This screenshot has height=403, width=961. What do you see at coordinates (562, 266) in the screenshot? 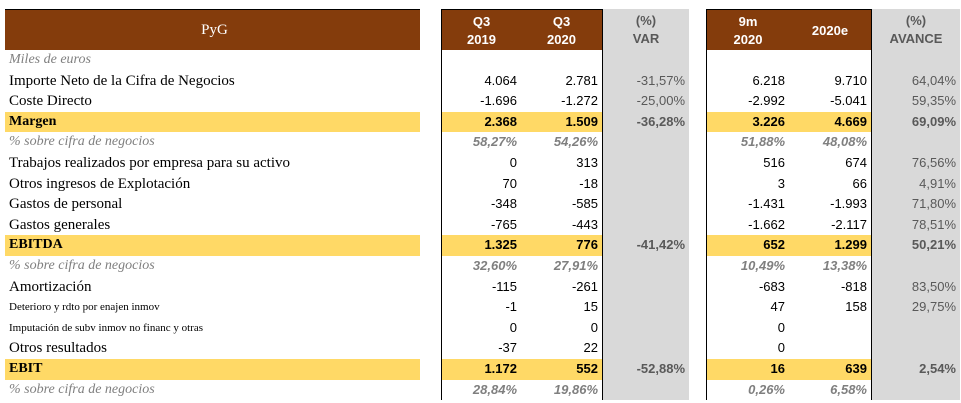
I see `cell-q3-2020: 27,91%` at bounding box center [562, 266].